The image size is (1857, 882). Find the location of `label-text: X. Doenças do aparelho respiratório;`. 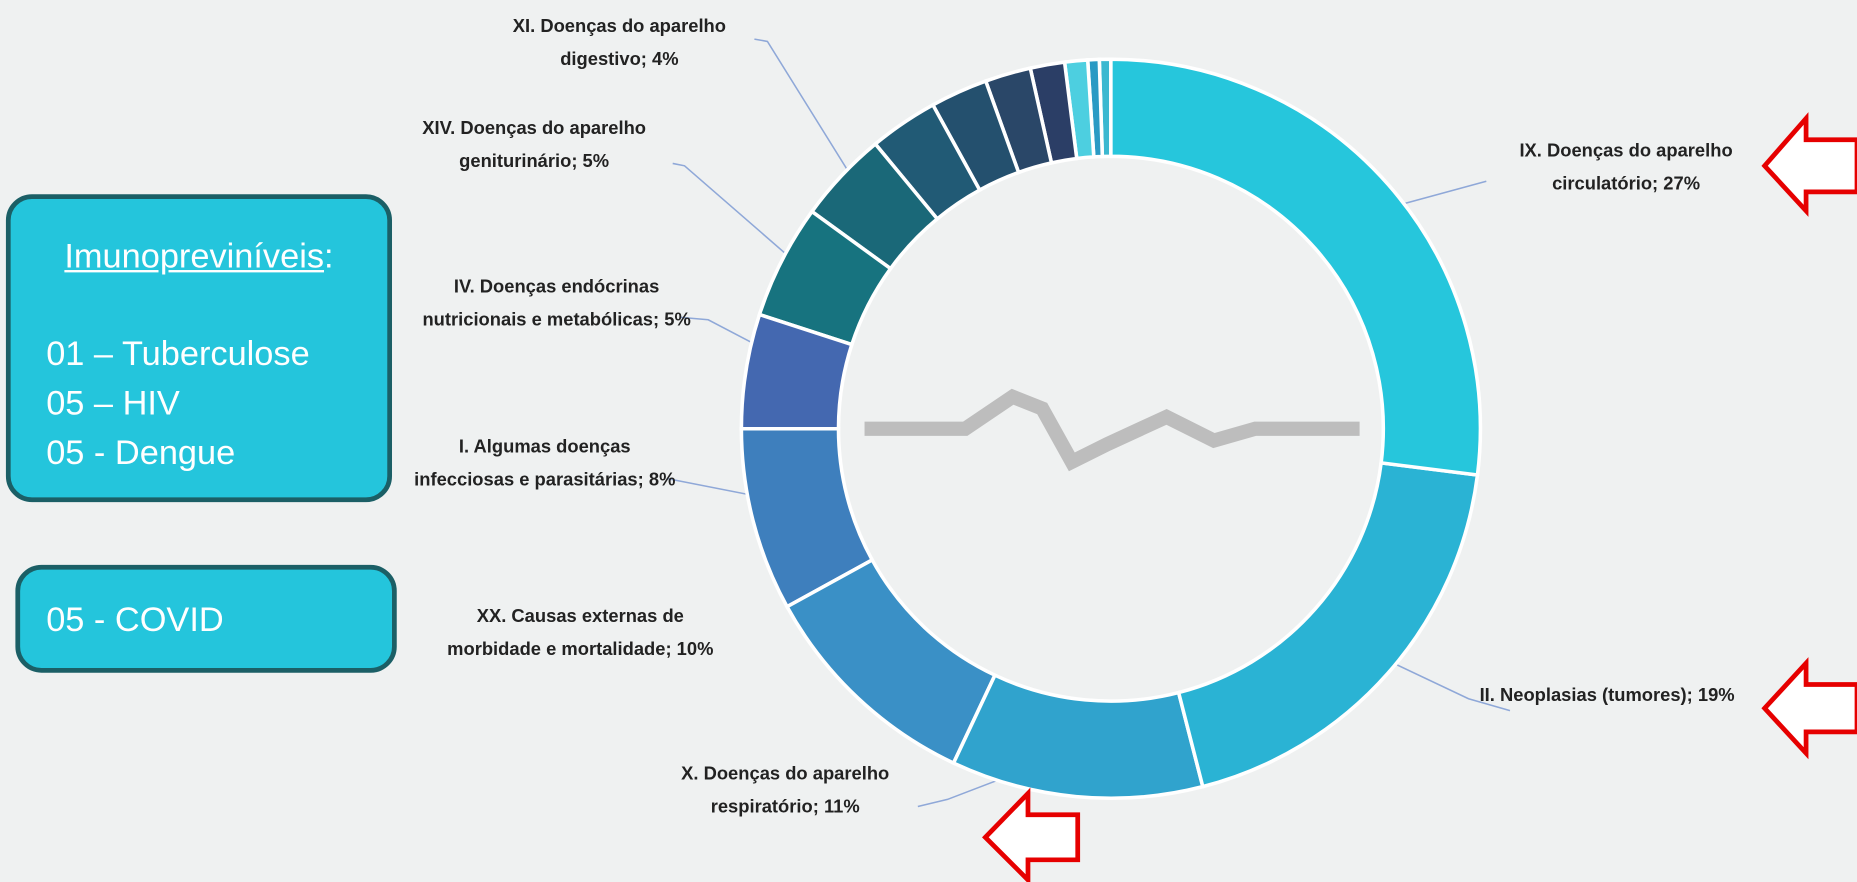

label-text: X. Doenças do aparelho respiratório; is located at coordinates (785, 790).